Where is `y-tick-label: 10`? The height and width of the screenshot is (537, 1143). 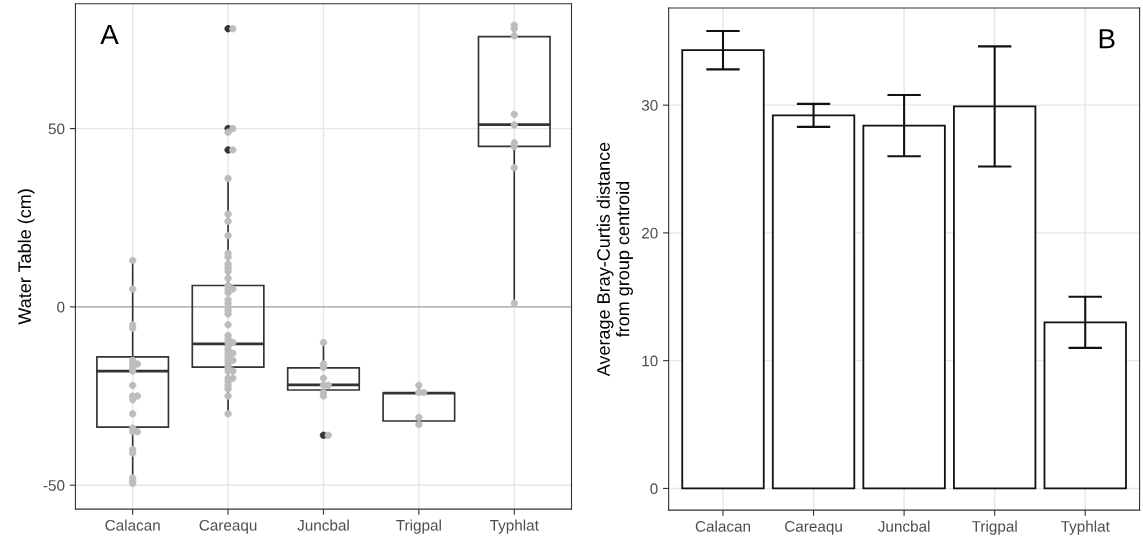
y-tick-label: 10 is located at coordinates (650, 361).